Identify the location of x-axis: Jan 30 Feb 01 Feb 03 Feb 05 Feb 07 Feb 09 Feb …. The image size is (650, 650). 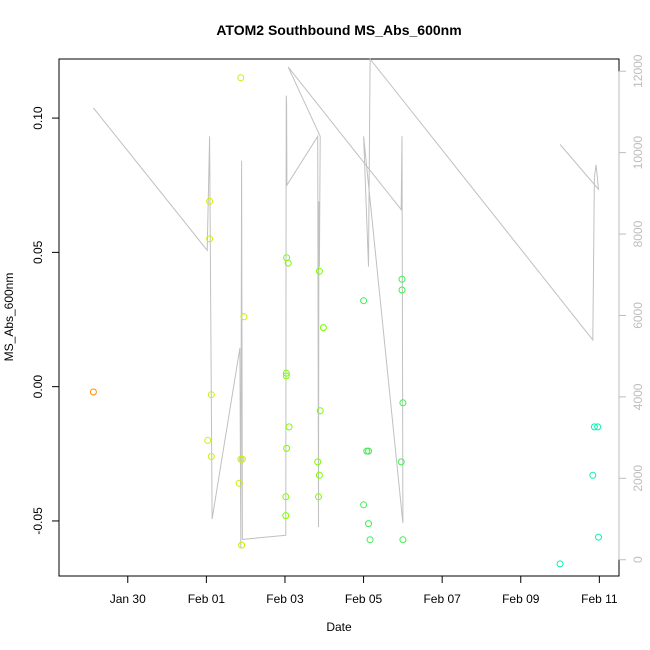
(364, 590).